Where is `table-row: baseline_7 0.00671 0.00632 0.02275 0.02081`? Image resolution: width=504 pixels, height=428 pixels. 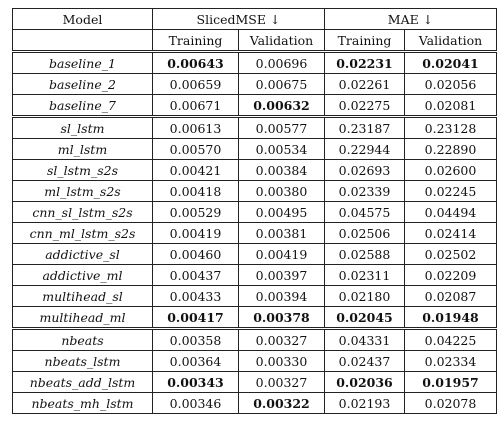
table-row: baseline_7 0.00671 0.00632 0.02275 0.02081 is located at coordinates (254, 105).